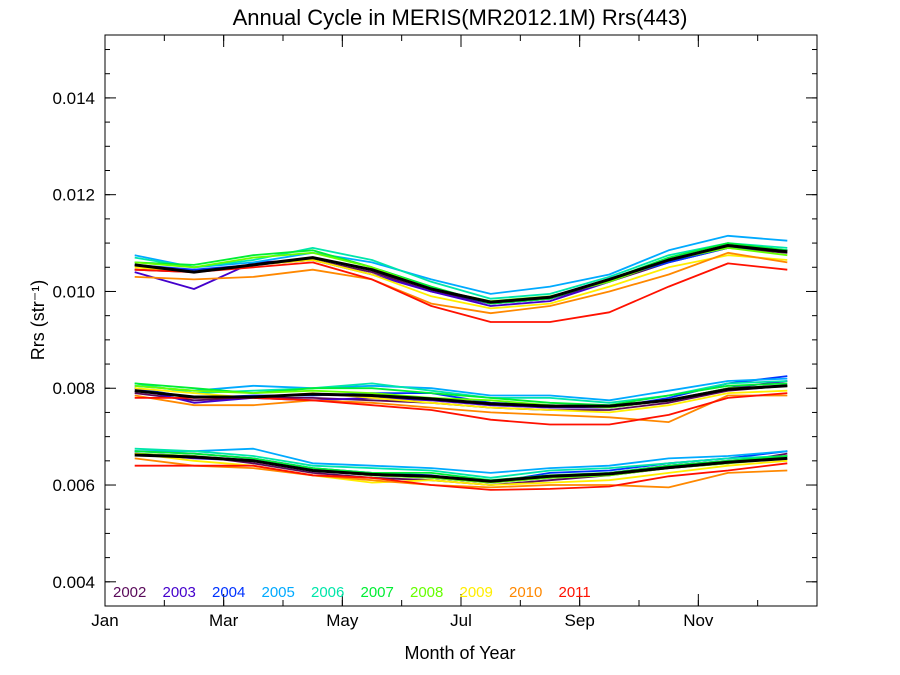 This screenshot has height=675, width=900. What do you see at coordinates (525, 592) in the screenshot?
I see `legend-entry-2010: 2010` at bounding box center [525, 592].